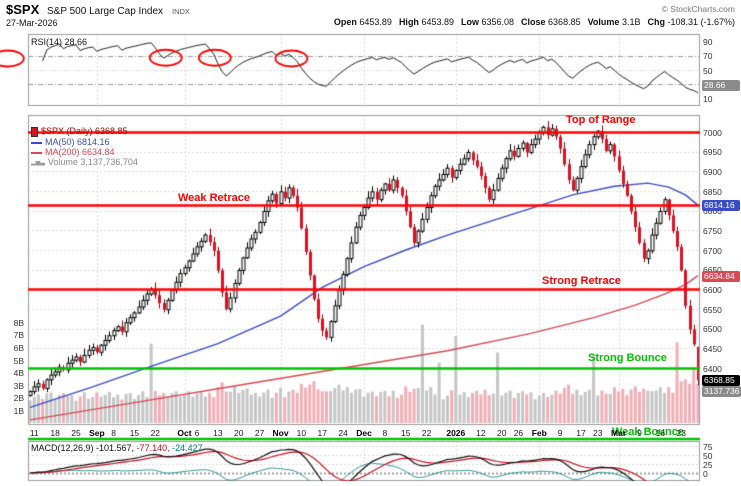 This screenshot has height=486, width=741. I want to click on ma50-legend: MA(50) 6814.16, so click(70, 142).